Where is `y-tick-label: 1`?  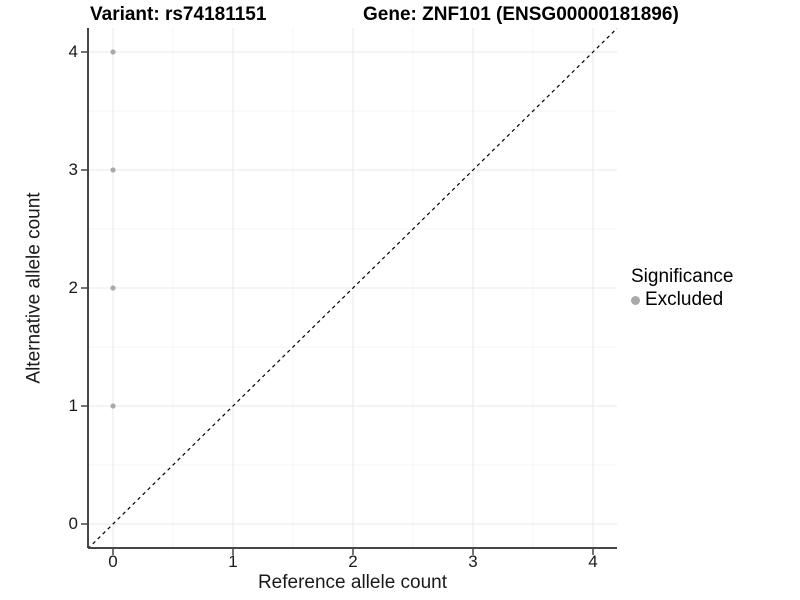
y-tick-label: 1 is located at coordinates (73, 405).